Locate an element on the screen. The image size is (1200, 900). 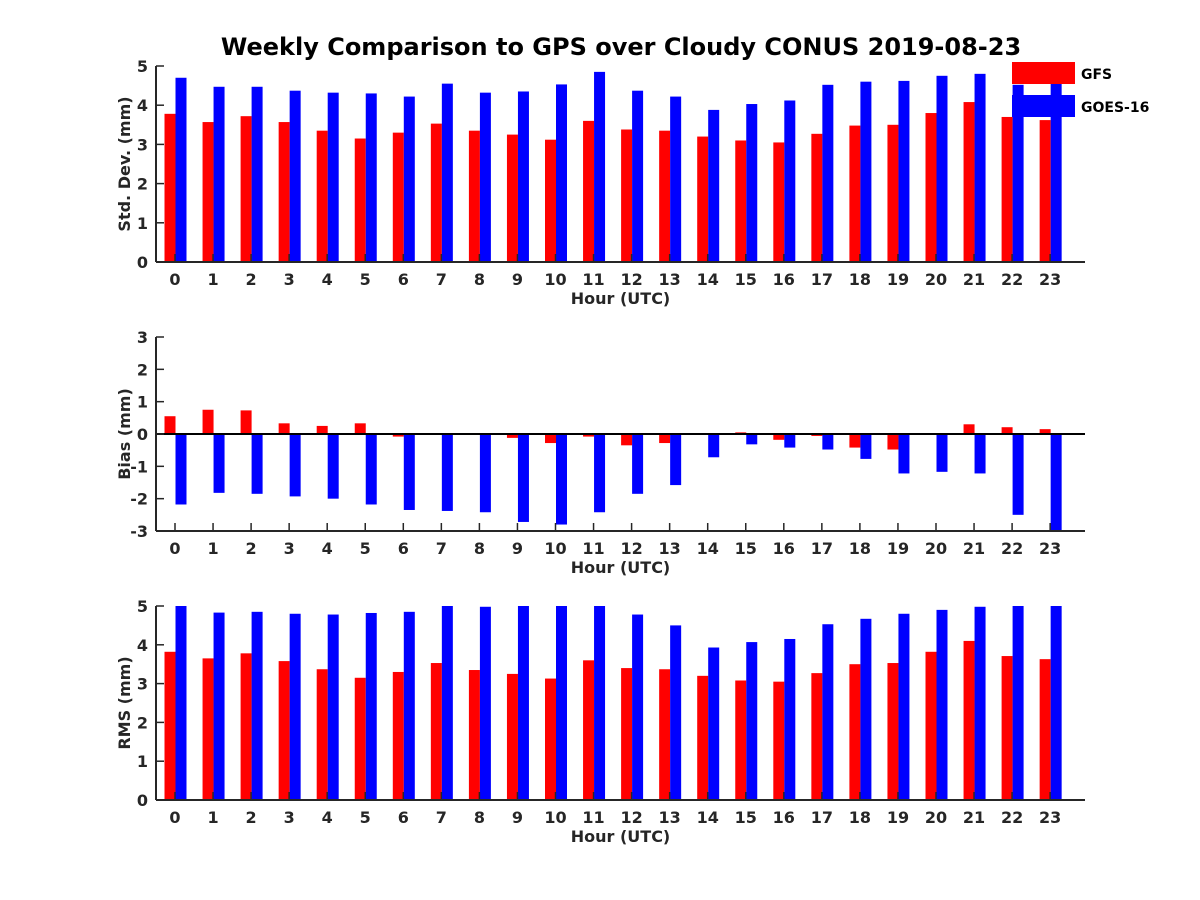
x-tick-label-std-dev: 12 is located at coordinates (631, 279).